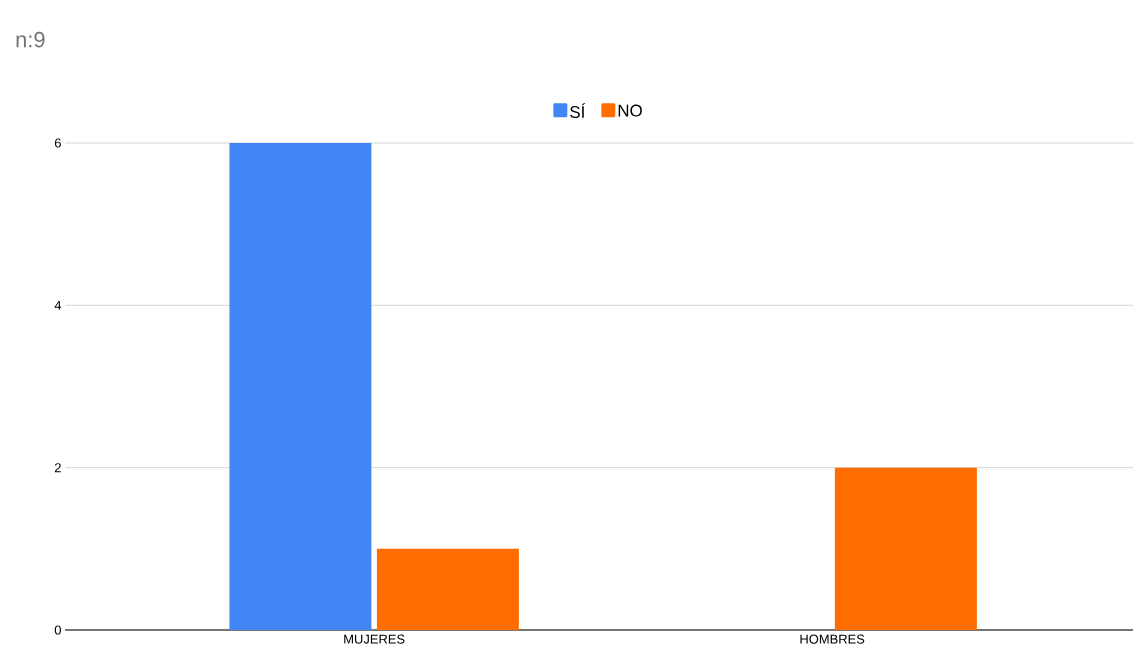  Describe the element at coordinates (57, 143) in the screenshot. I see `y-tick-label: 6` at that location.